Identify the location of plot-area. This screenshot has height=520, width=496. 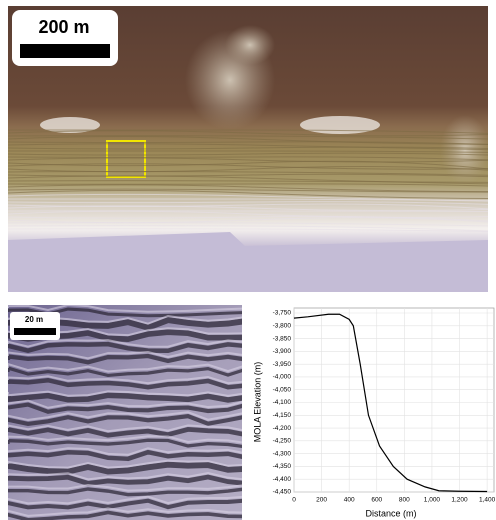
(394, 400).